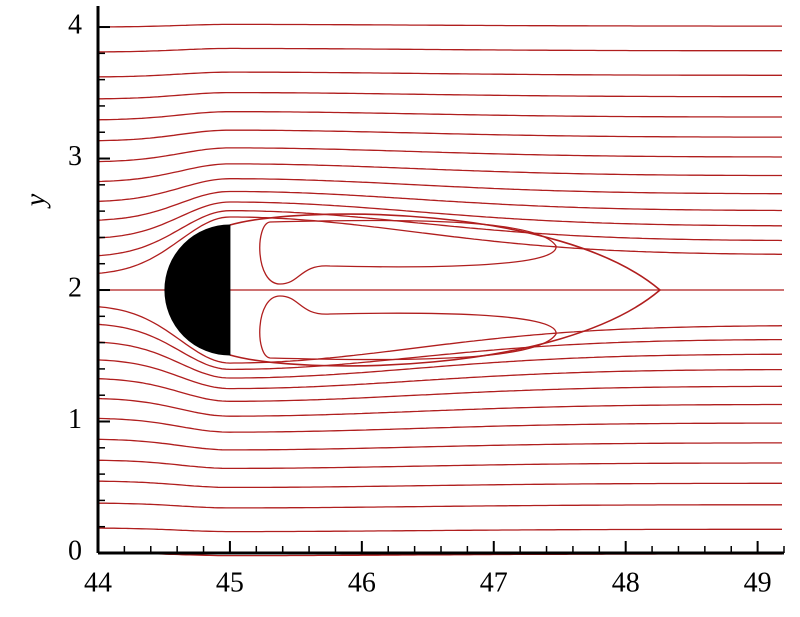 Image resolution: width=800 pixels, height=617 pixels. Describe the element at coordinates (197, 290) in the screenshot. I see `cylinder-body` at that location.